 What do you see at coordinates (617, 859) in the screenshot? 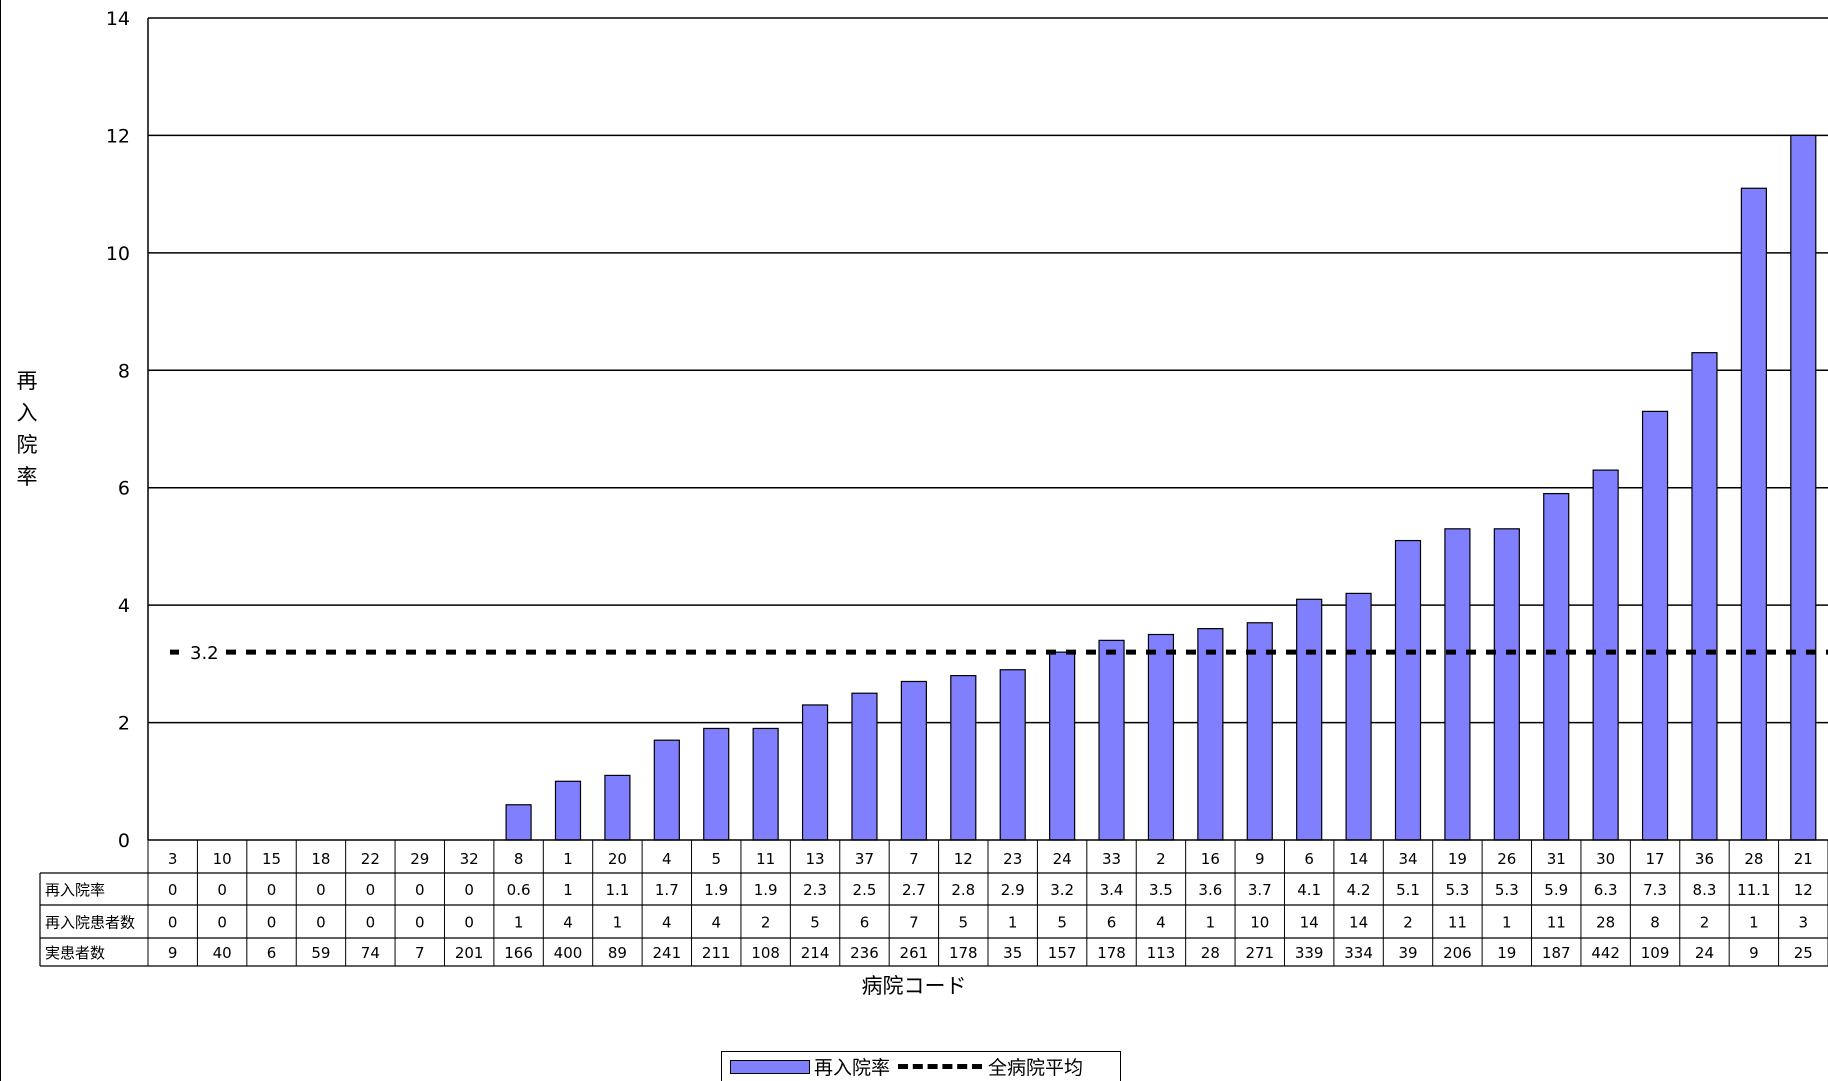
I see `category-label: 20` at bounding box center [617, 859].